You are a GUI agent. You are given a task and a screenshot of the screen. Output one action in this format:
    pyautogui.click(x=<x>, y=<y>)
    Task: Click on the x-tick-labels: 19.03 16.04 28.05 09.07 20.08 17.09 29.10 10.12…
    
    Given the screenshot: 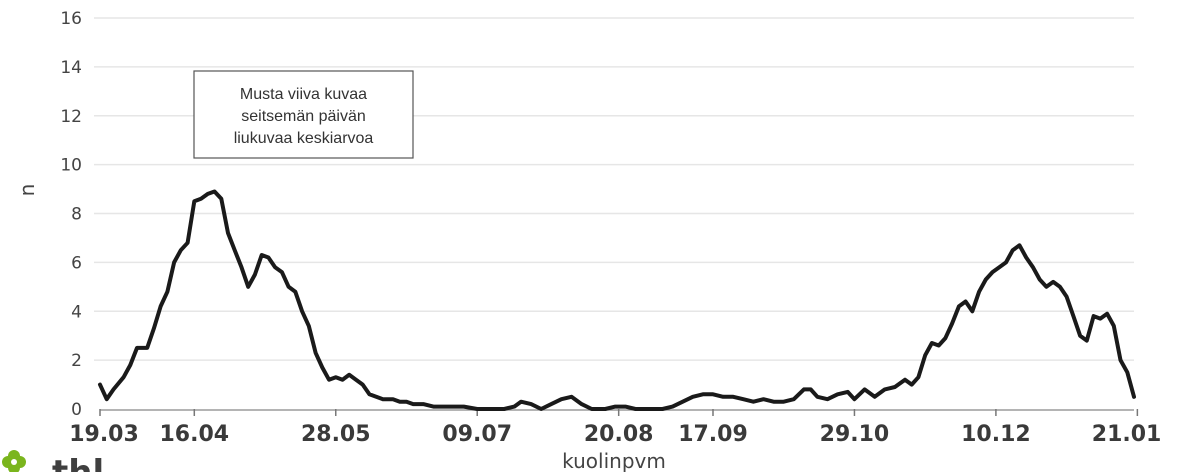 What is the action you would take?
    pyautogui.click(x=615, y=428)
    